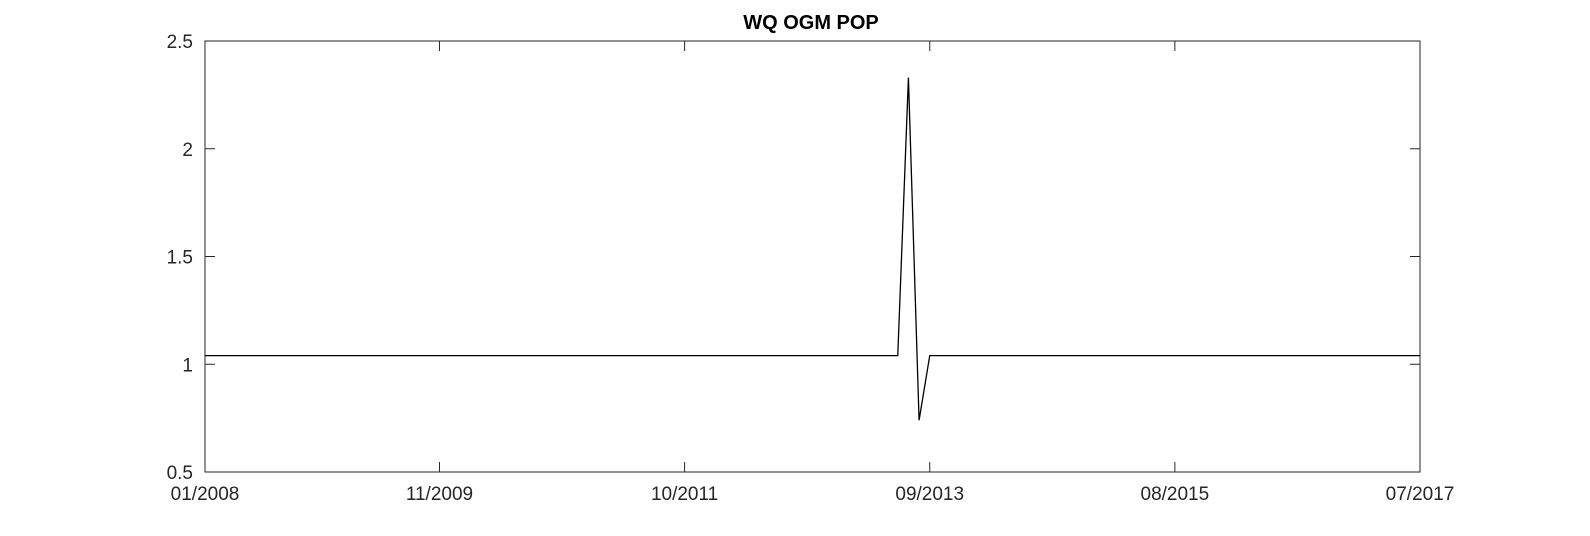  Describe the element at coordinates (684, 494) in the screenshot. I see `x-tick-label: 10/2011` at that location.